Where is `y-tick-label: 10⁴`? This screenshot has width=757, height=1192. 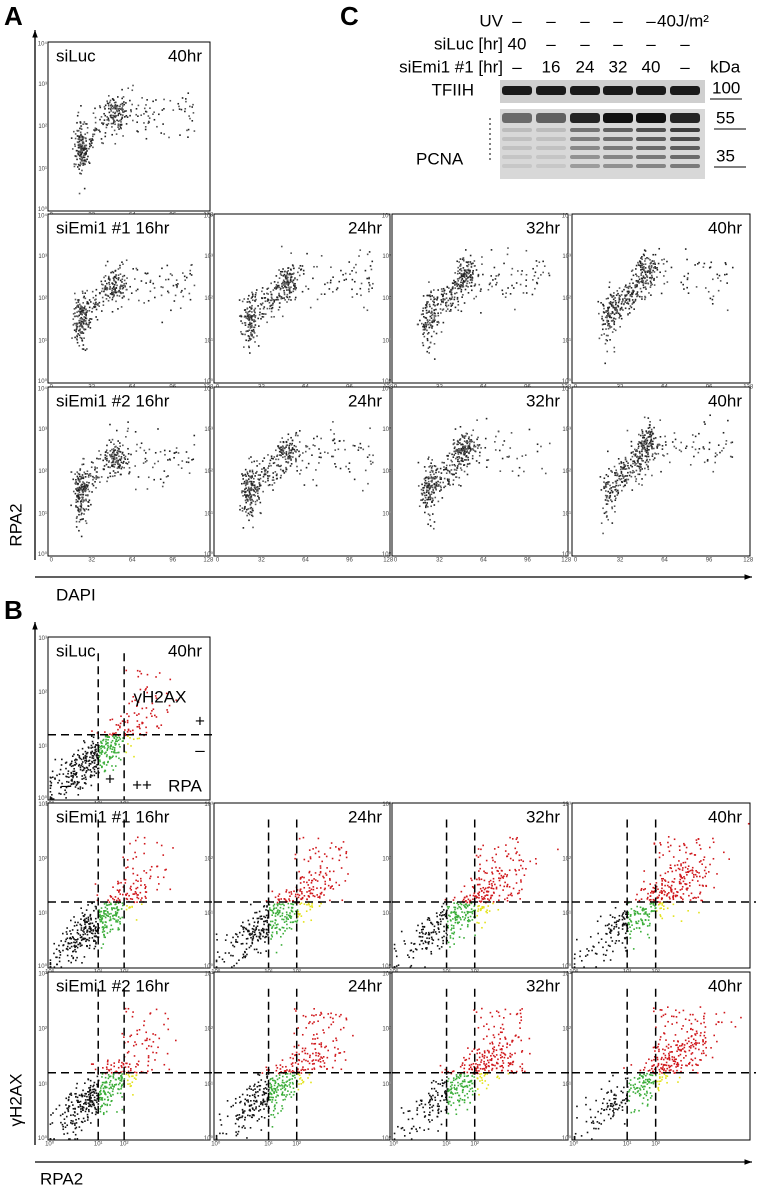
y-tick-label: 10⁴ is located at coordinates (567, 215).